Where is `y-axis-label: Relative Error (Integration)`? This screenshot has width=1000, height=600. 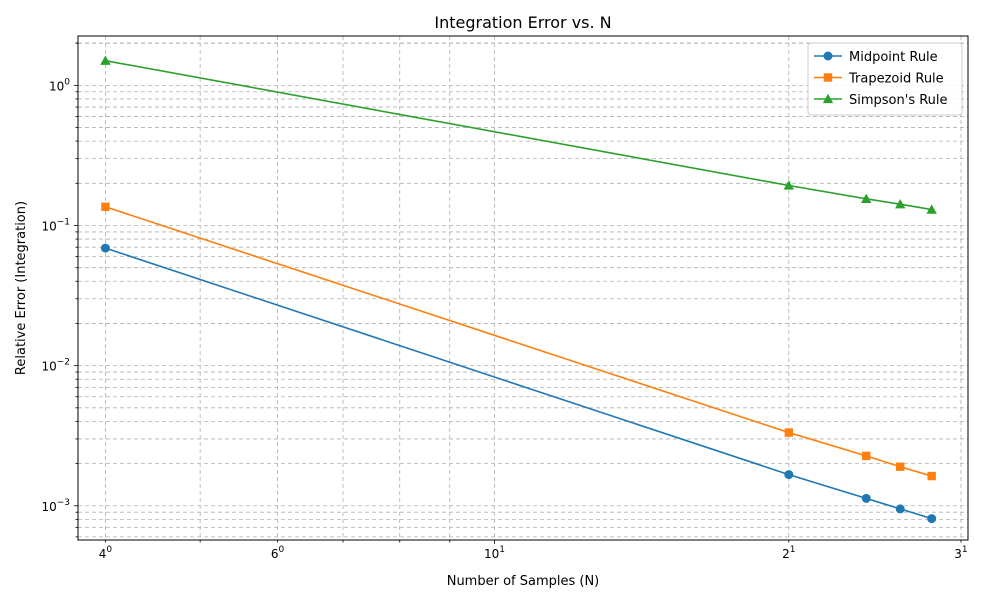 y-axis-label: Relative Error (Integration) is located at coordinates (21, 288).